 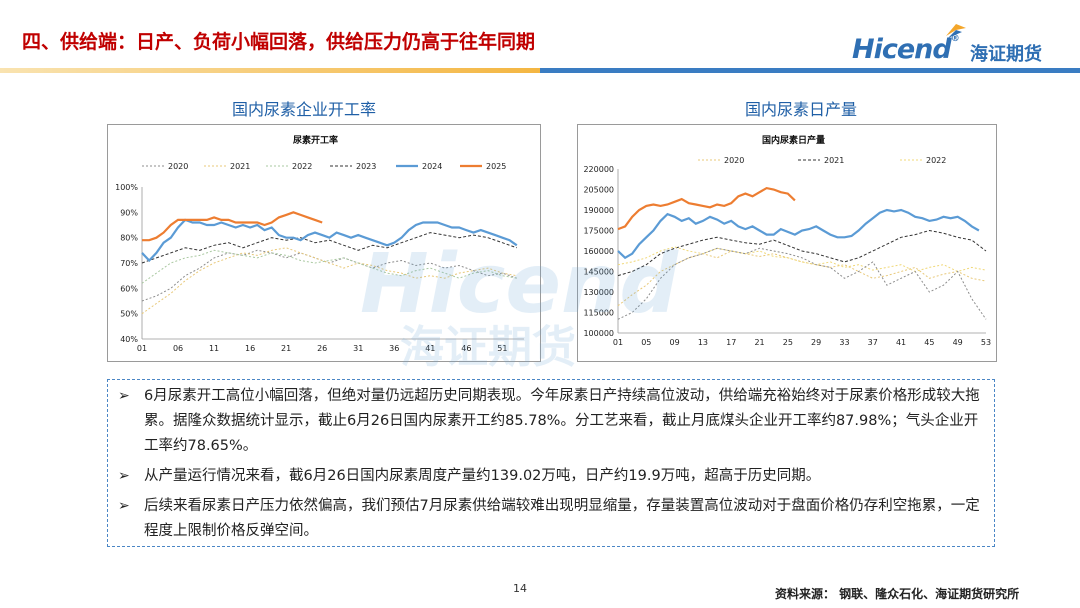 I want to click on x-tick-label: 31, so click(x=358, y=348).